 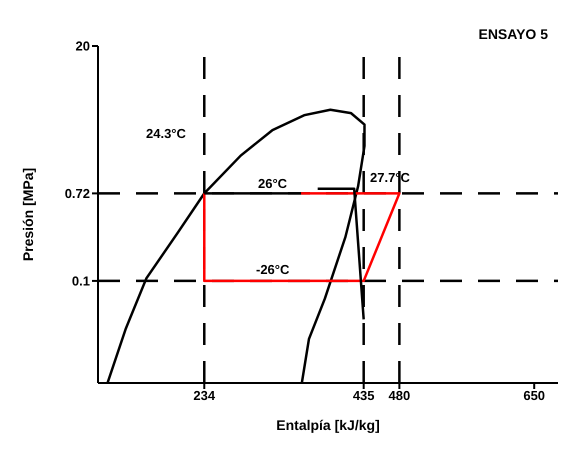 What do you see at coordinates (534, 396) in the screenshot?
I see `x-tick-label: 650` at bounding box center [534, 396].